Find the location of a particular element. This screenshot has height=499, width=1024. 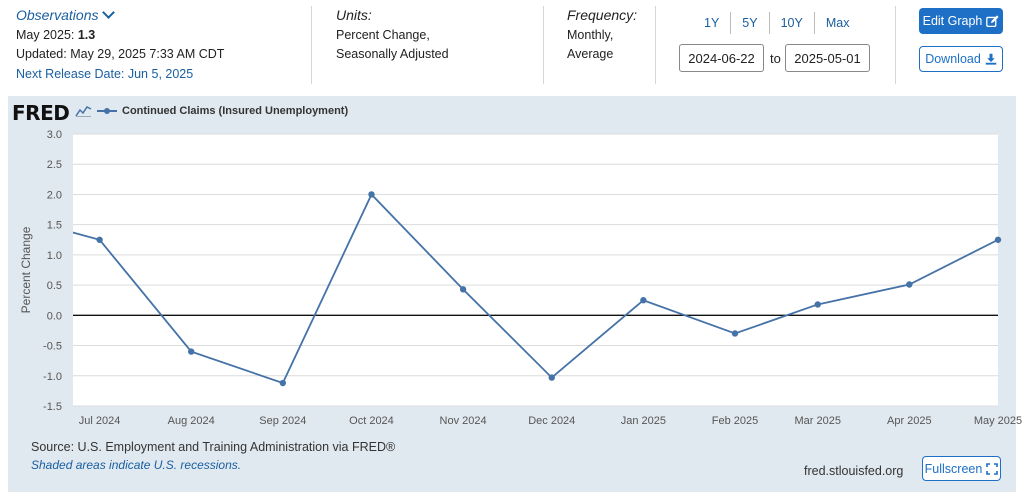

y-tick-label: -1.5 is located at coordinates (52, 407).